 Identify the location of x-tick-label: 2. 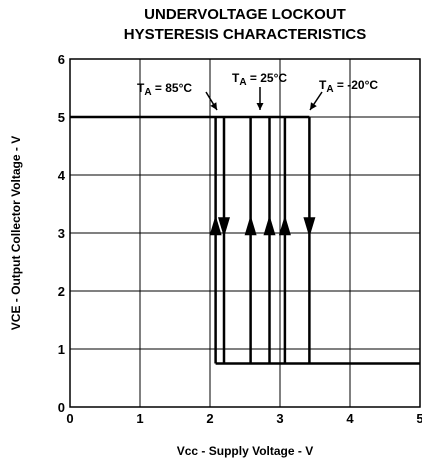
(209, 418).